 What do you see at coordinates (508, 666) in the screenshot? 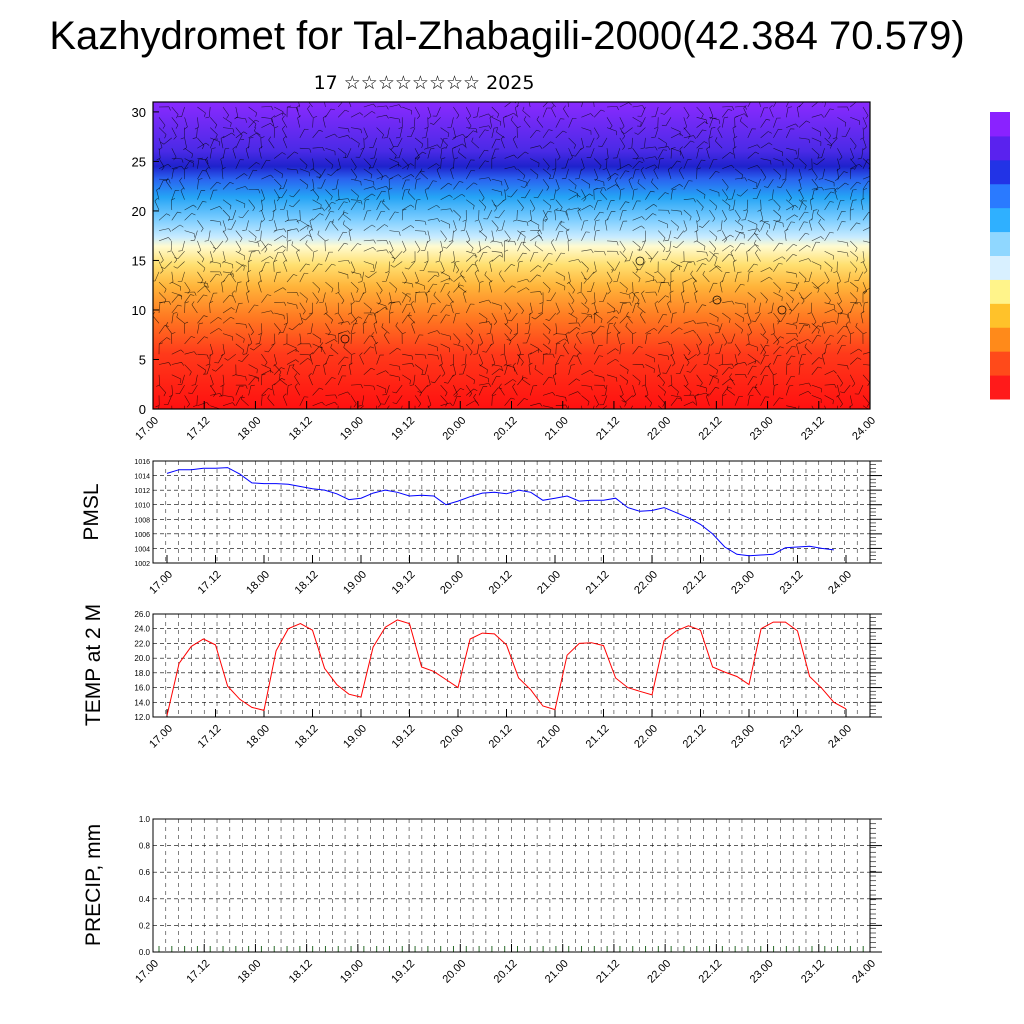
I see `temp-y-axis: 12.014.016.018.020.022.024.026.0` at bounding box center [508, 666].